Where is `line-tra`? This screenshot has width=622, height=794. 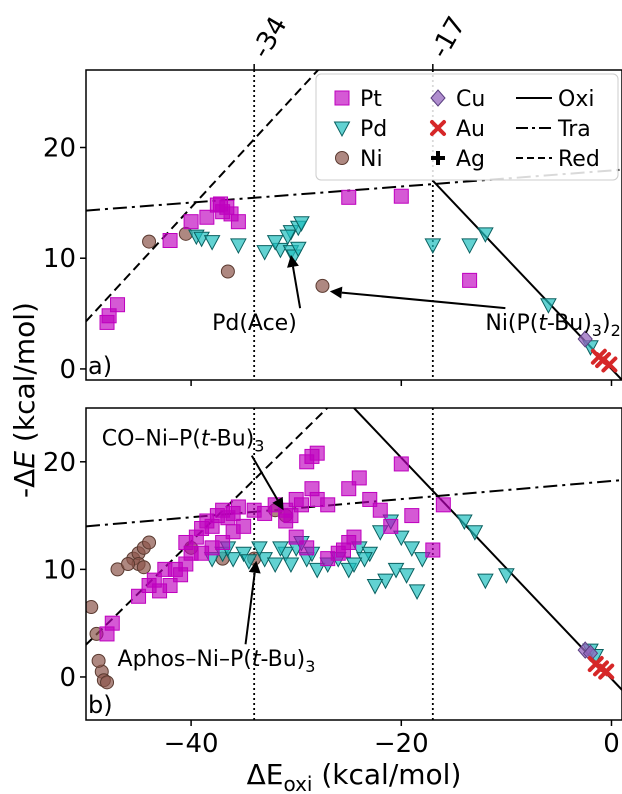
line-tra is located at coordinates (354, 503).